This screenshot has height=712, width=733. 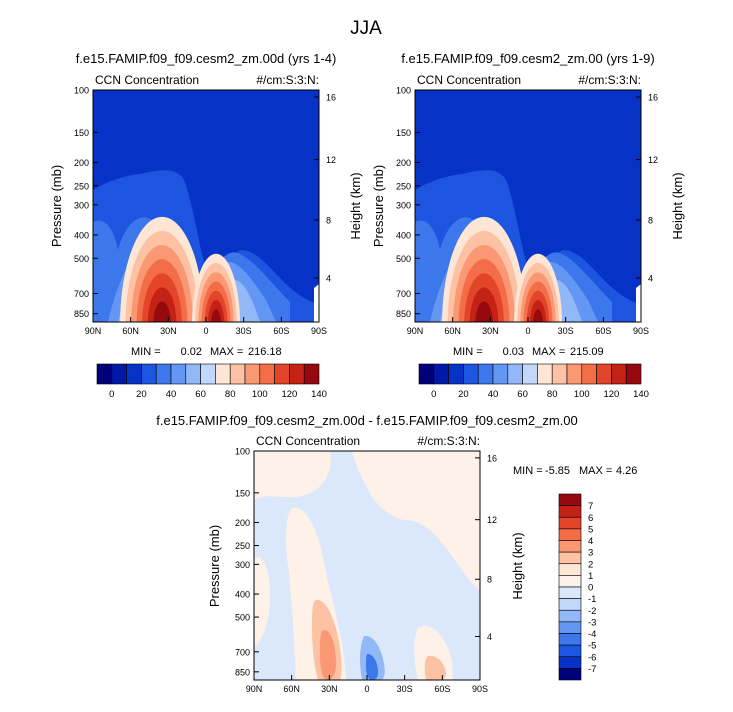 I want to click on panel-2-colorbar-label: 40, so click(x=493, y=394).